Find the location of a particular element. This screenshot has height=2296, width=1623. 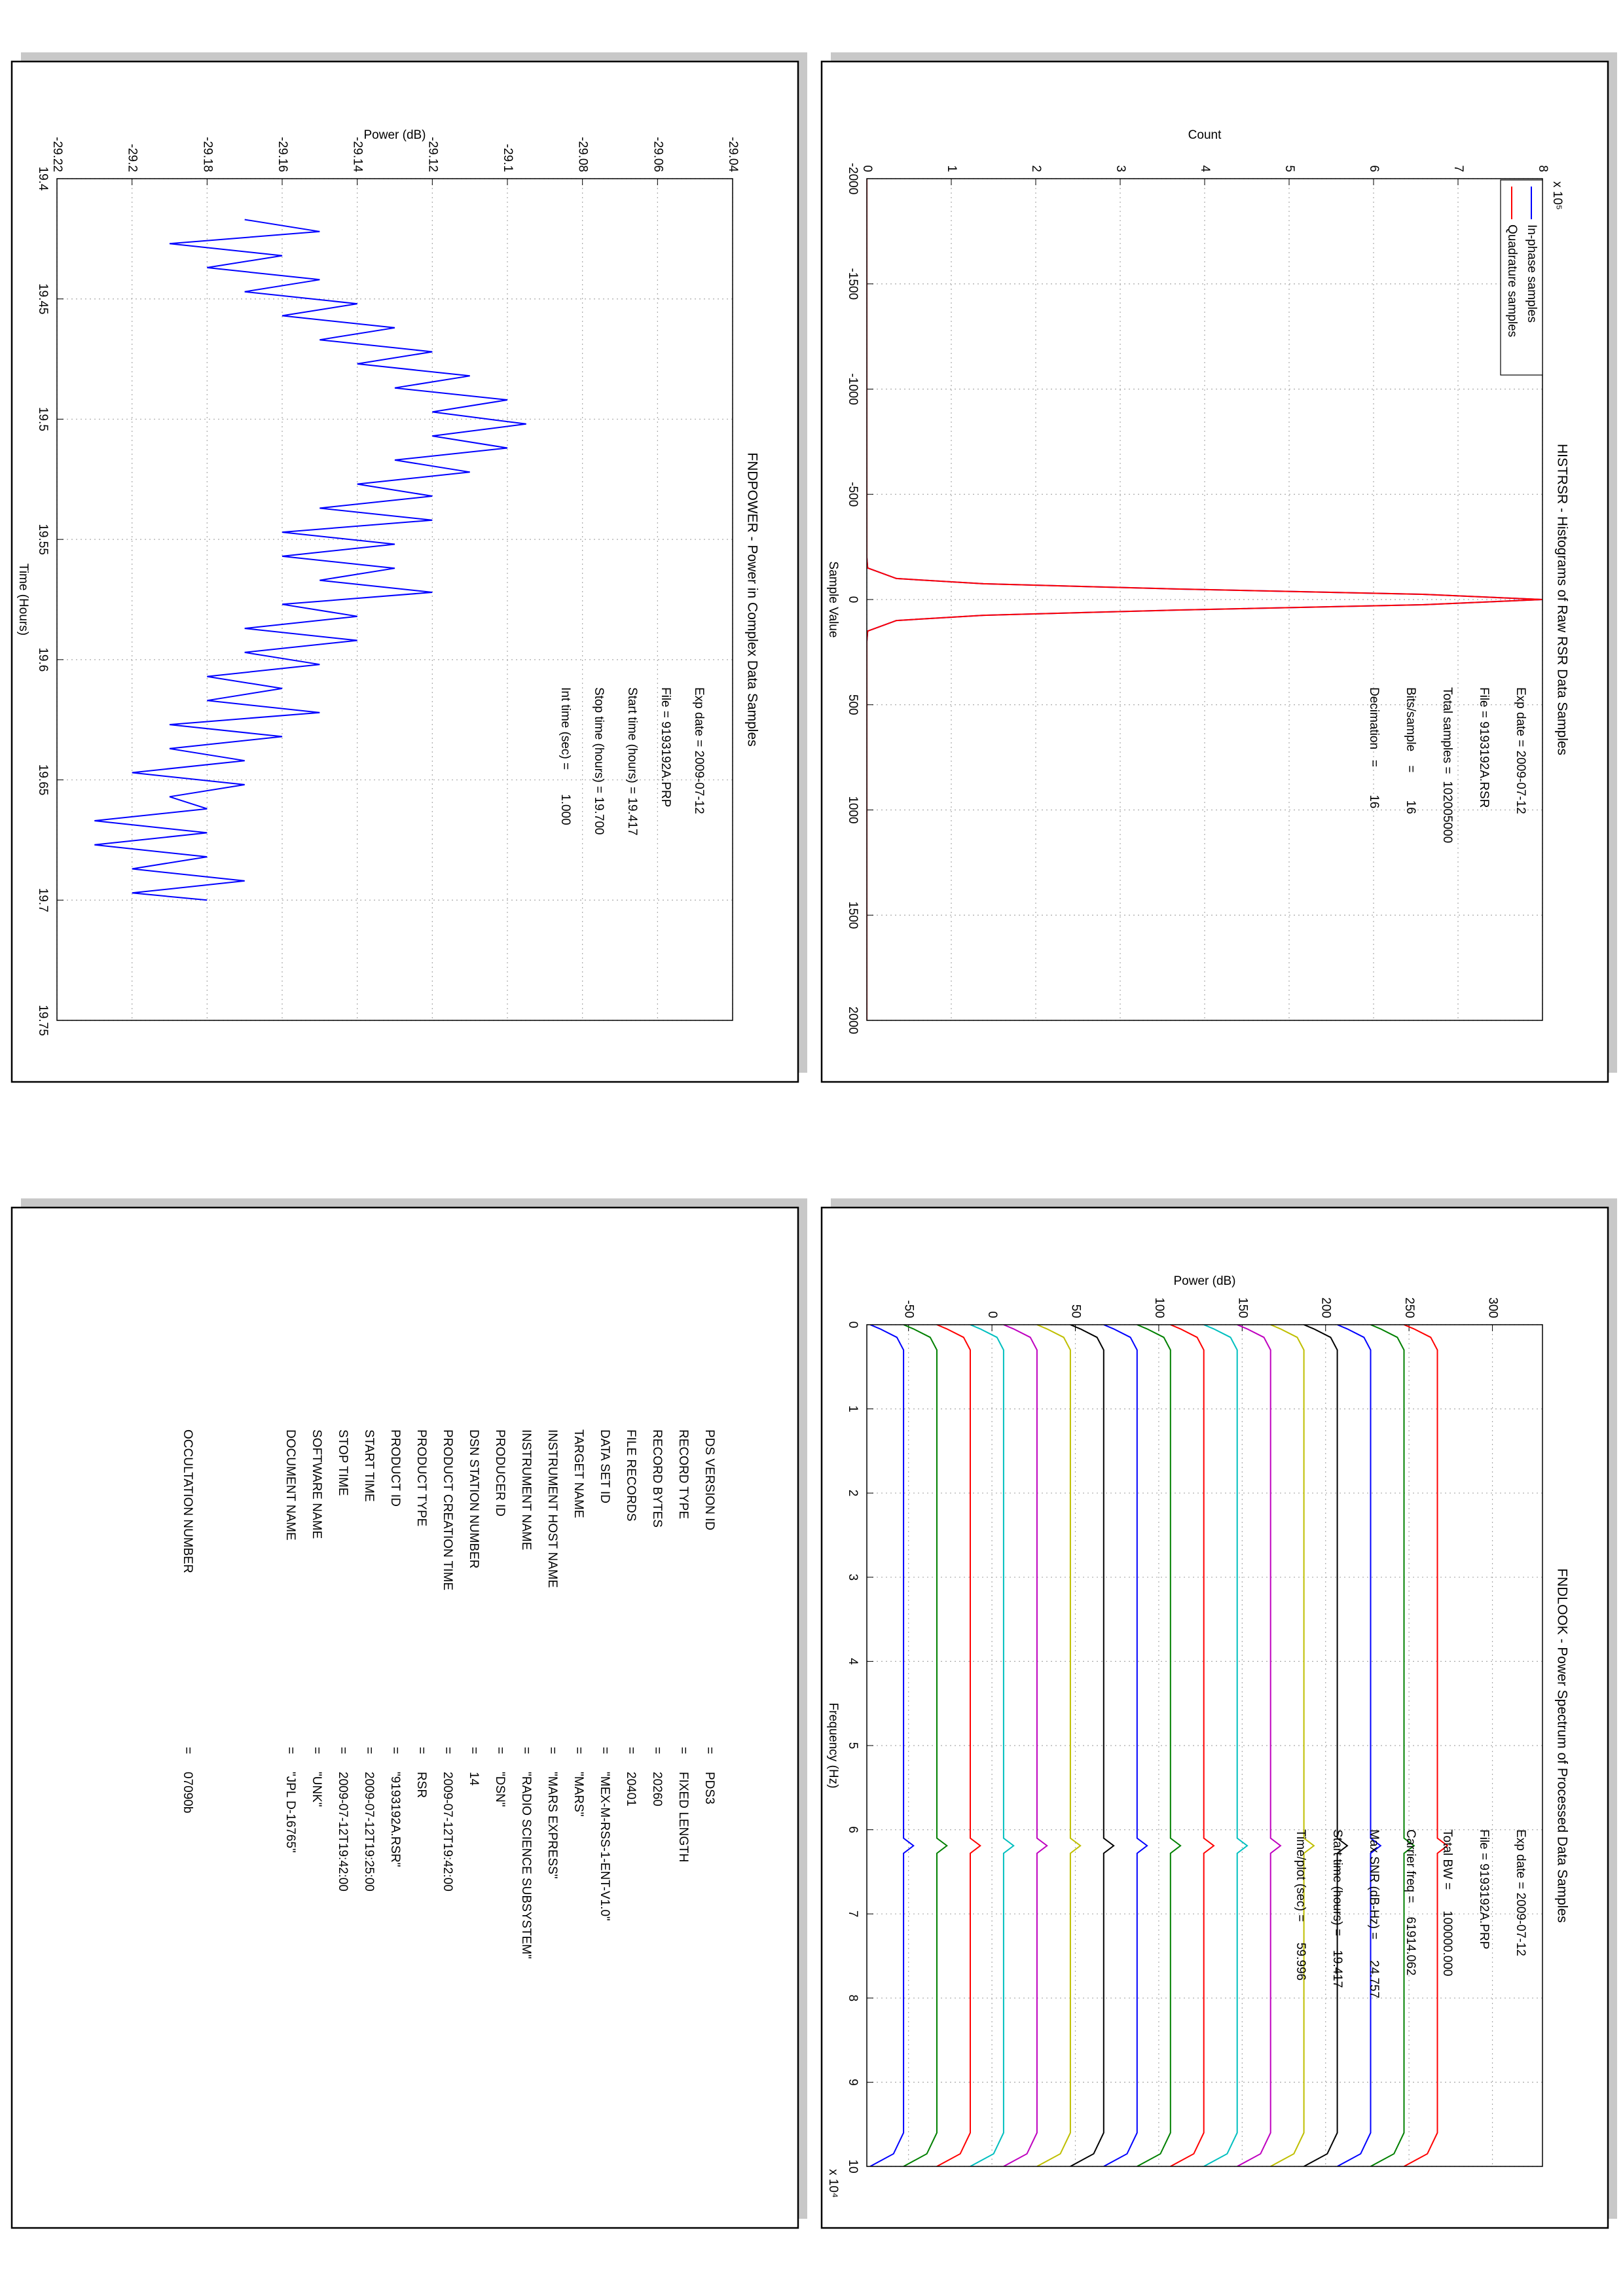

field-name: STOP TIME is located at coordinates (343, 1462).